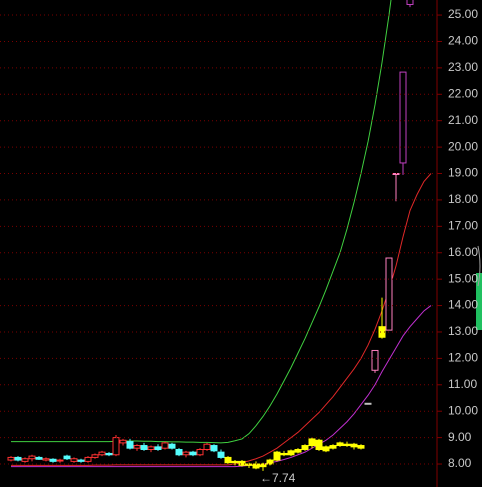 This screenshot has height=487, width=482. What do you see at coordinates (463, 199) in the screenshot?
I see `y-tick-label: 18.00` at bounding box center [463, 199].